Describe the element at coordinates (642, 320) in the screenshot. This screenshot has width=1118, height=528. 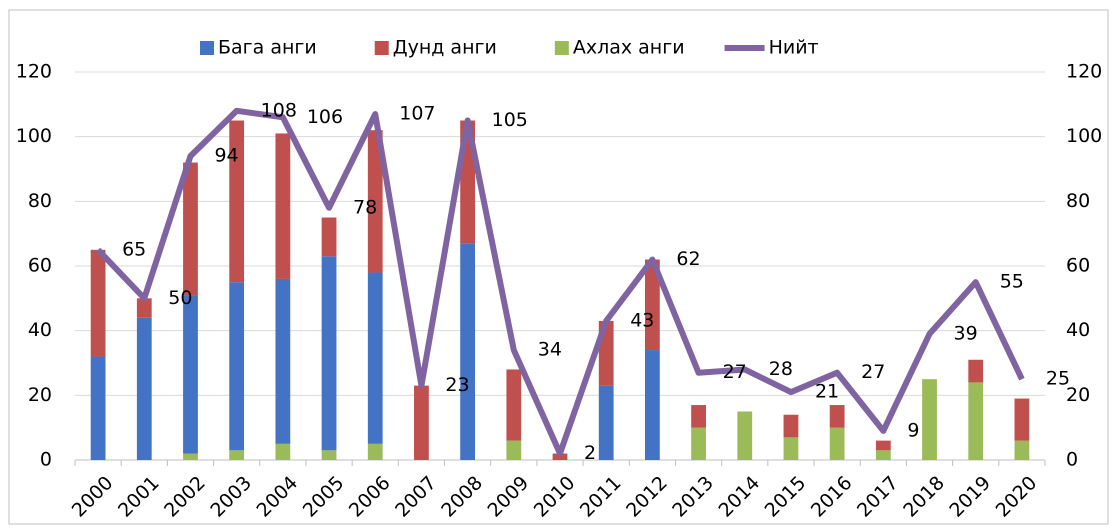
I see `data-label: 43` at that location.